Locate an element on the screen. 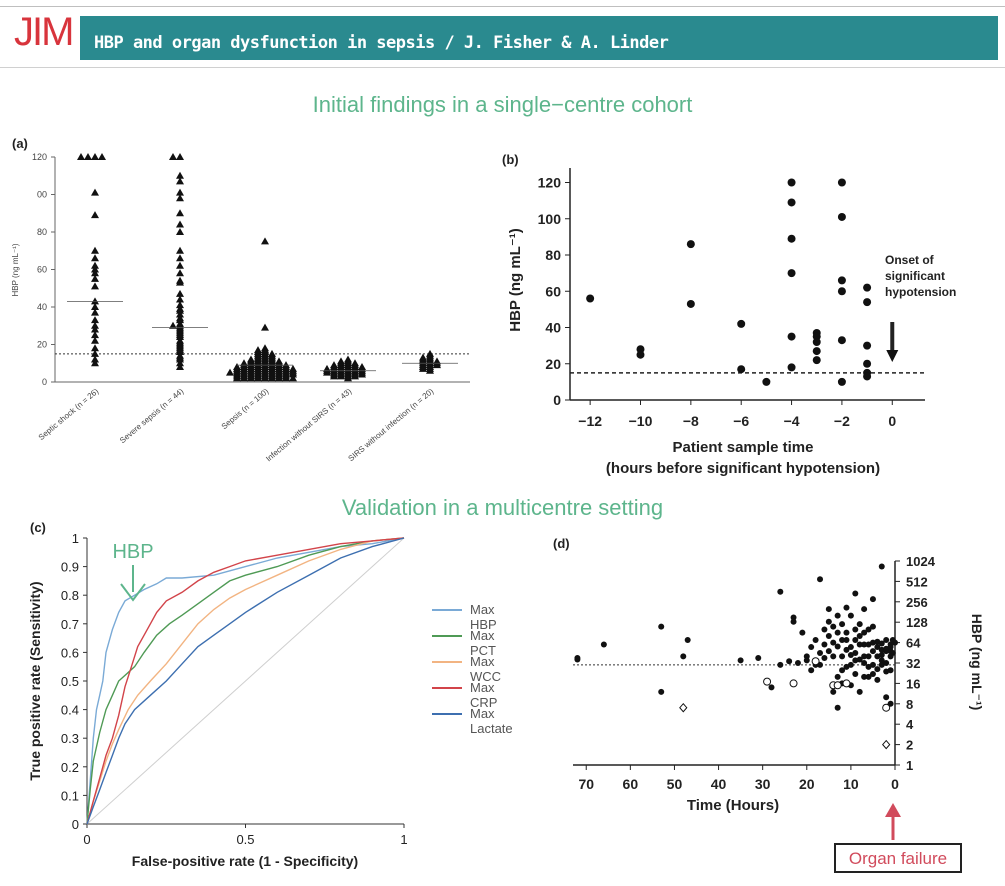  tick-label-d-x: 30 is located at coordinates (763, 784).